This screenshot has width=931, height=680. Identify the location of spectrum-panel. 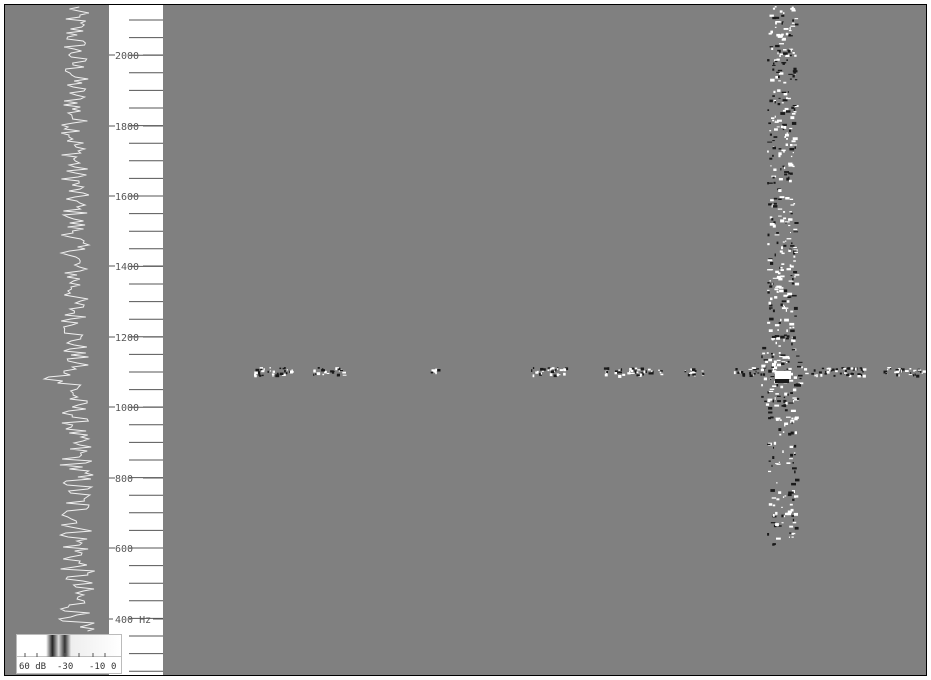
(57, 340).